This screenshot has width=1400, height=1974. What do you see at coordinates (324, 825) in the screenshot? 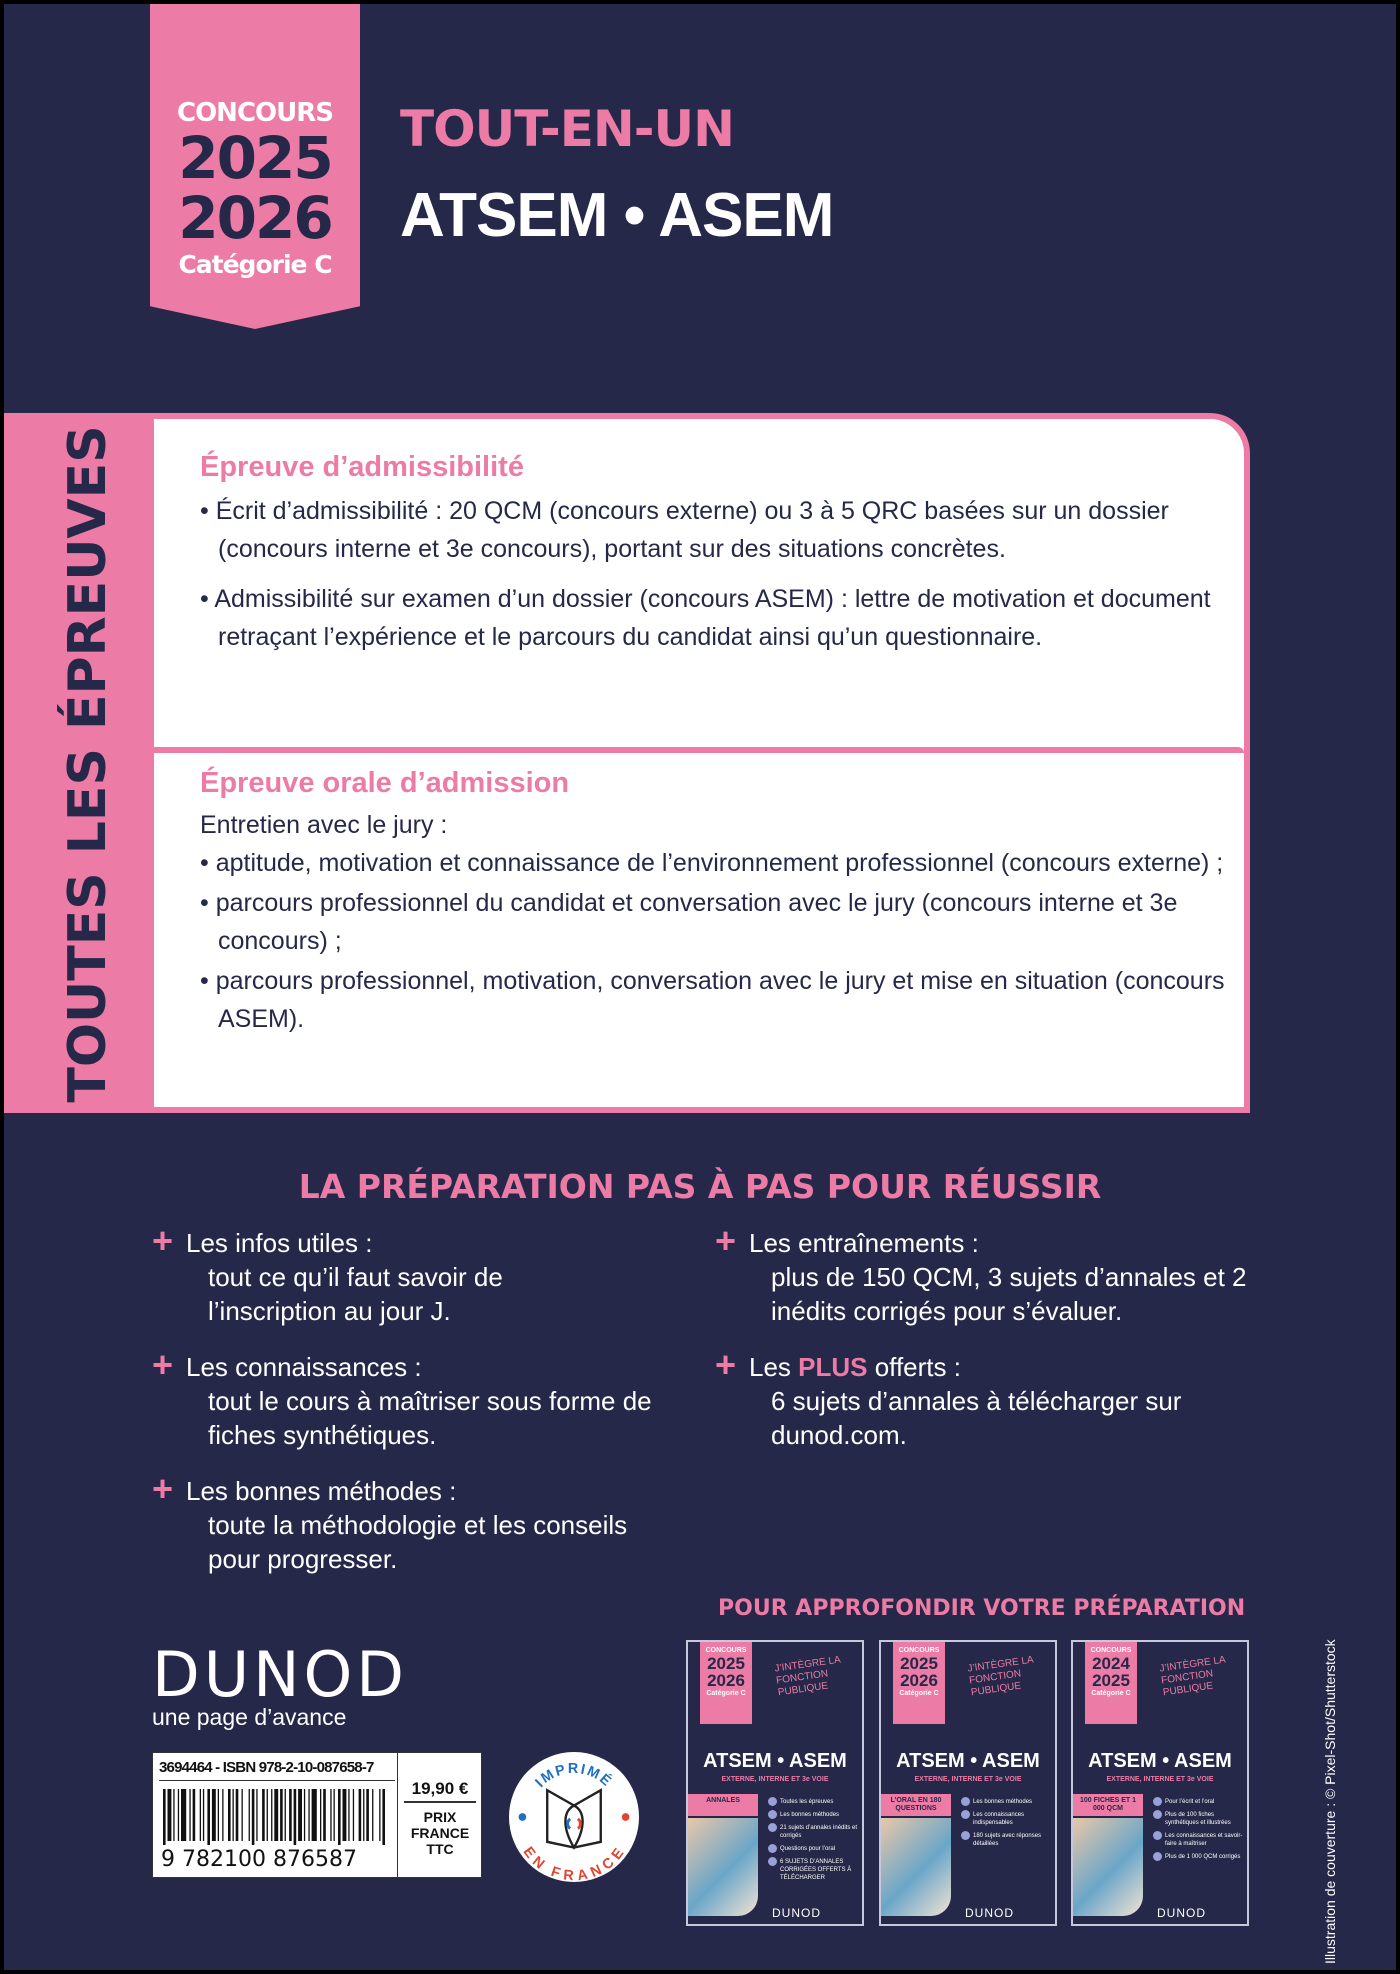
I see `intro: Entretien avec le jury :` at bounding box center [324, 825].